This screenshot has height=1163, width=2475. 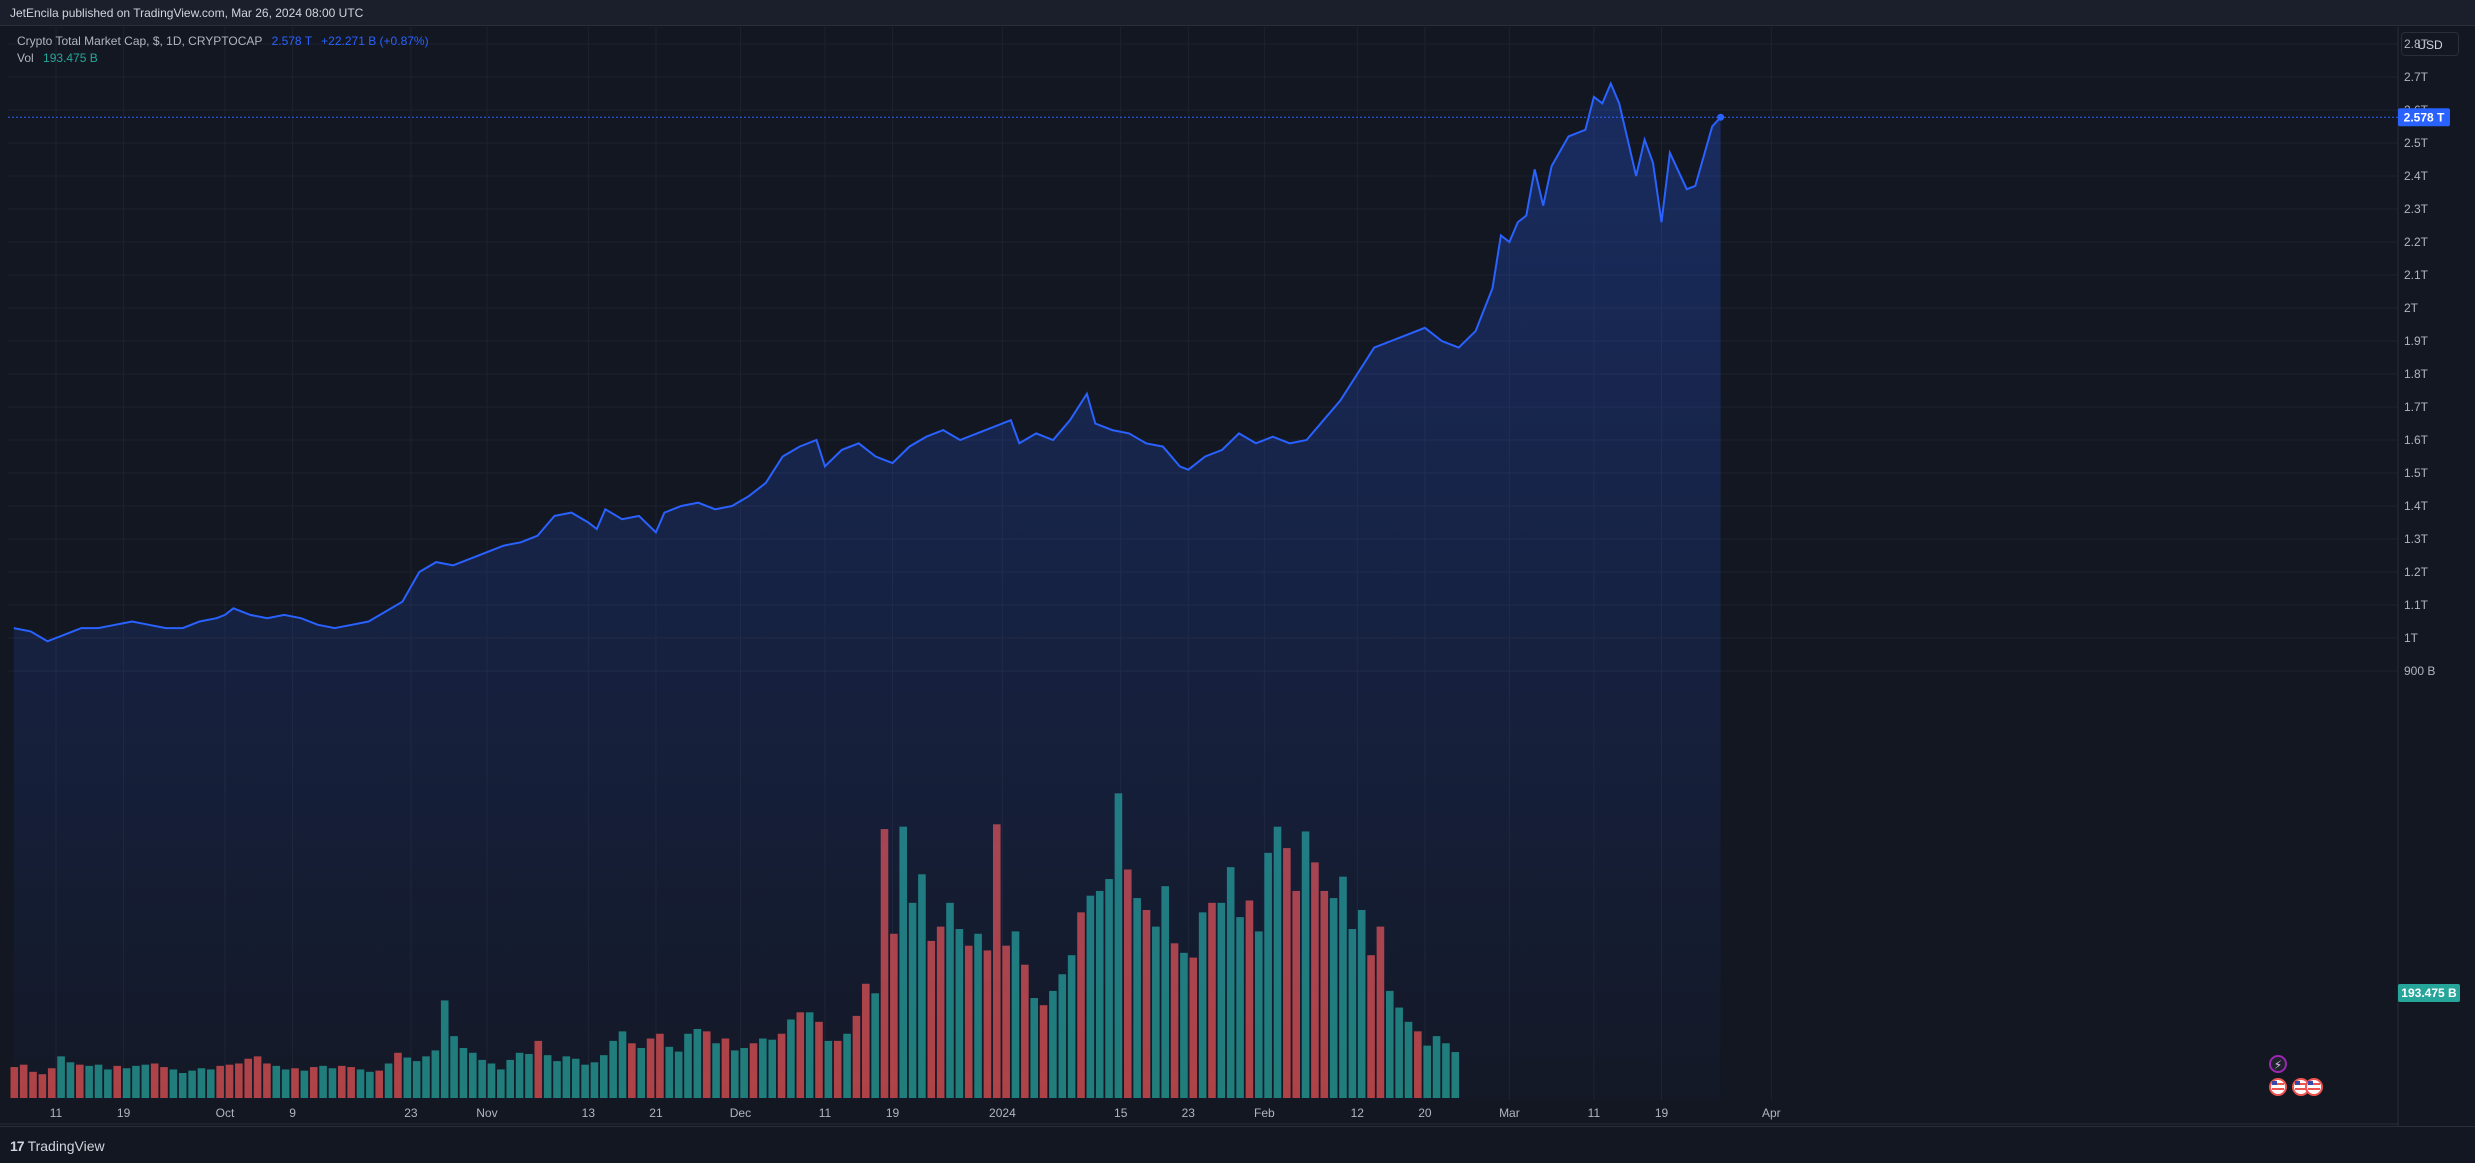 What do you see at coordinates (375, 41) in the screenshot?
I see `legend-change: +22.271 B (+0.87%)` at bounding box center [375, 41].